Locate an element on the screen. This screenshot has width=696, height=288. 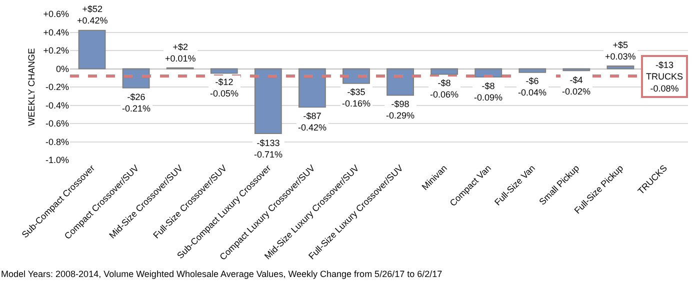
data-label: +$52 +0.42% is located at coordinates (92, 15).